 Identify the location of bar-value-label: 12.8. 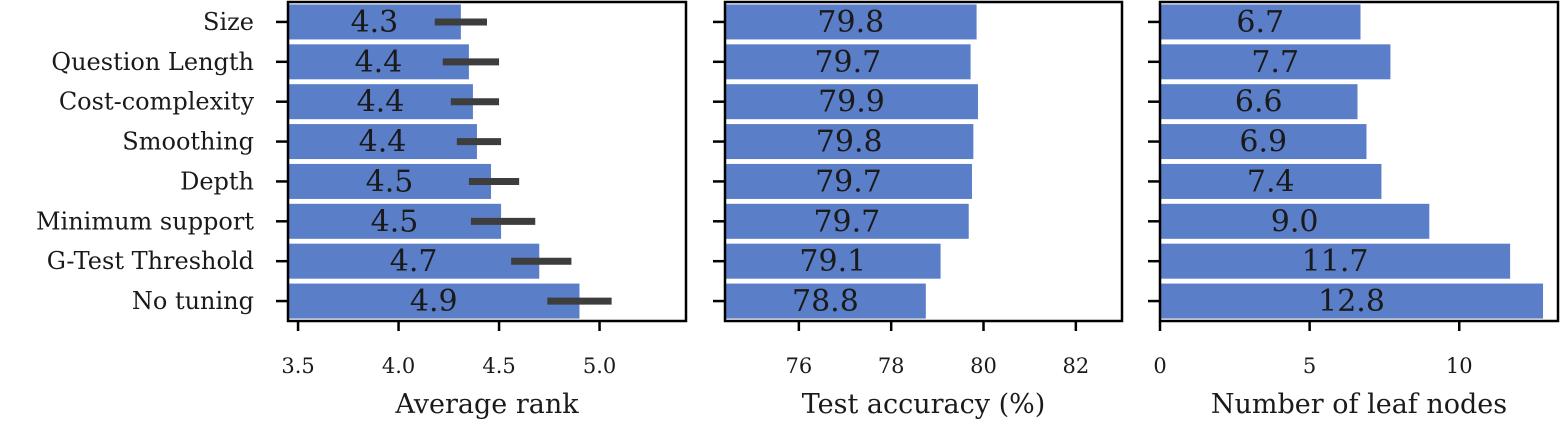
(1351, 301).